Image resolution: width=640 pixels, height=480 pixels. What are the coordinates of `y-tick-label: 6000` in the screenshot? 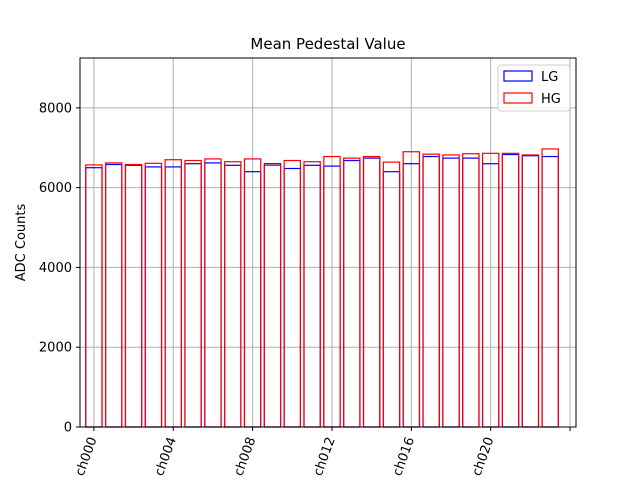 It's located at (55, 188).